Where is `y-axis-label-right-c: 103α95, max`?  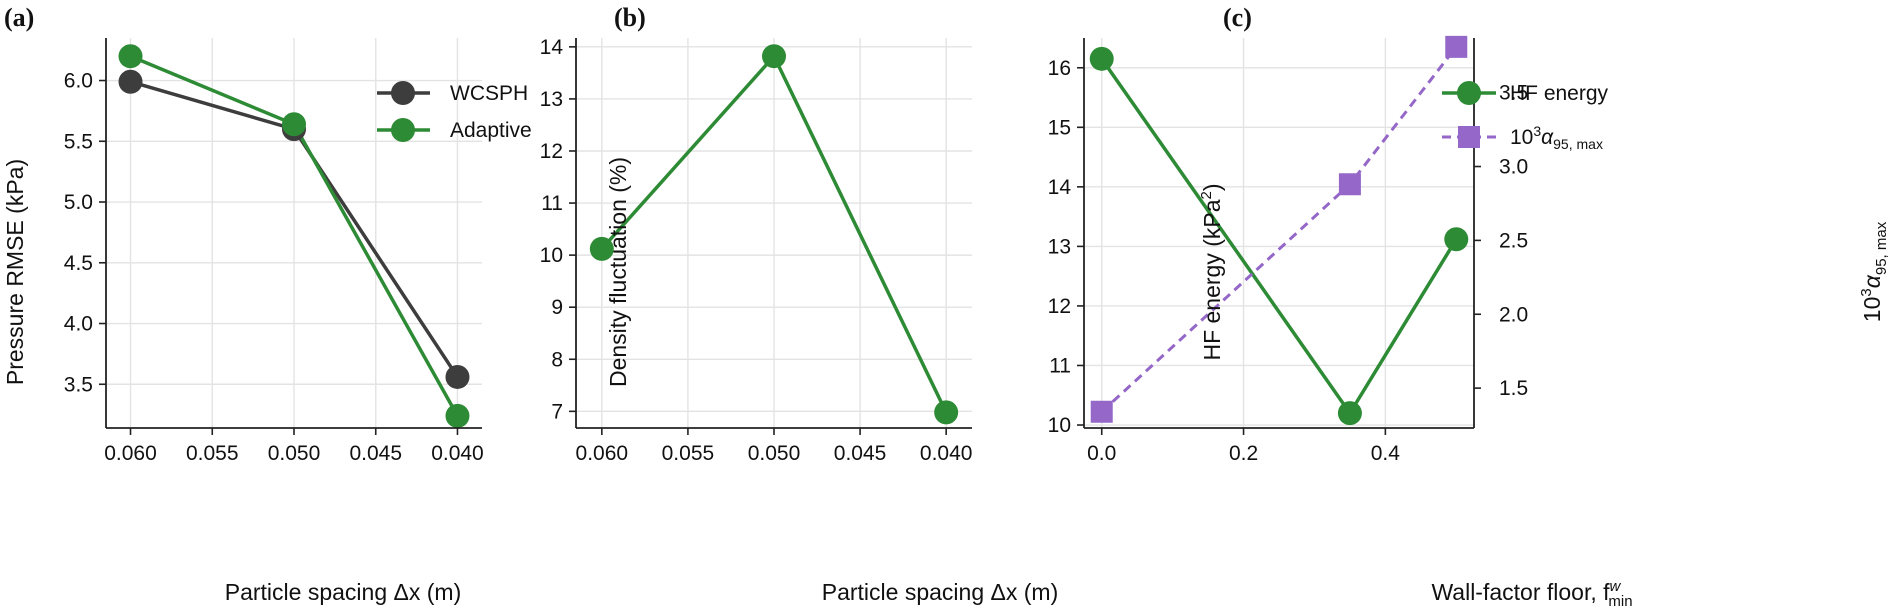 y-axis-label-right-c: 103α95, max is located at coordinates (1874, 271).